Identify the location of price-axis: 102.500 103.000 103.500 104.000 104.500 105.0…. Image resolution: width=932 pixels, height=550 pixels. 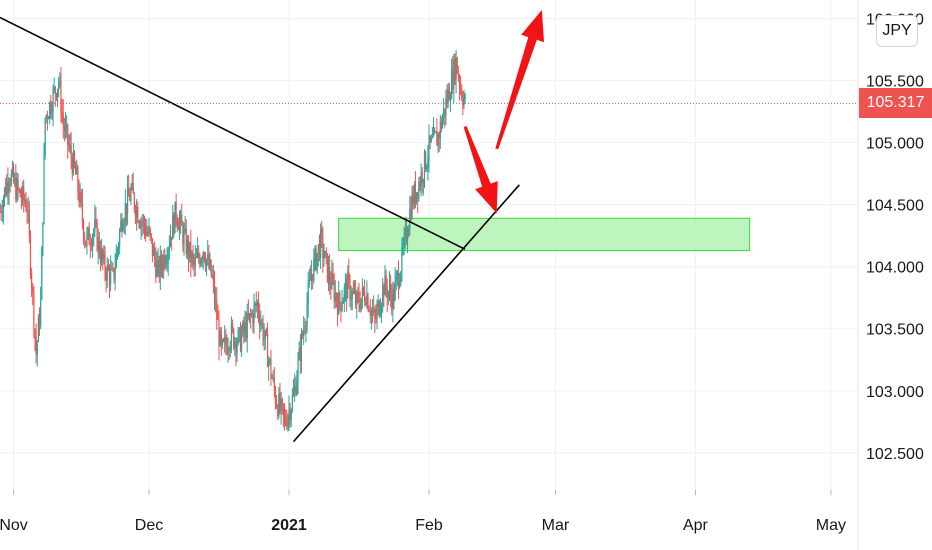
(895, 237).